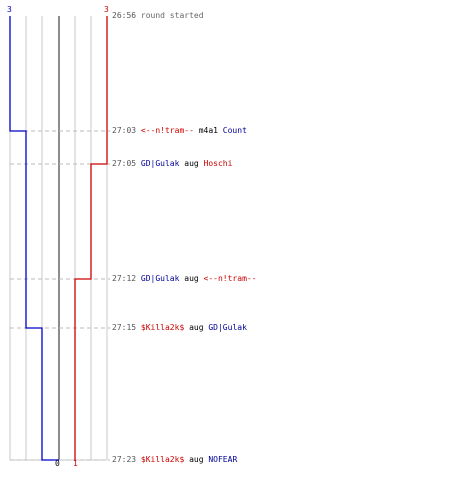 This screenshot has width=450, height=500. I want to click on event-time: 27:03, so click(126, 130).